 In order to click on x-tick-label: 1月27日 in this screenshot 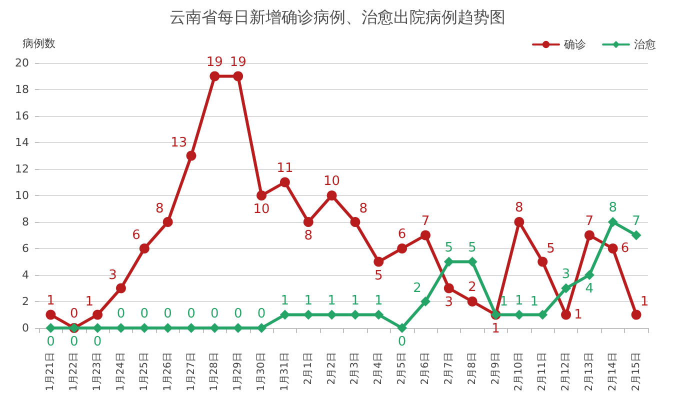, I will do `click(191, 372)`.